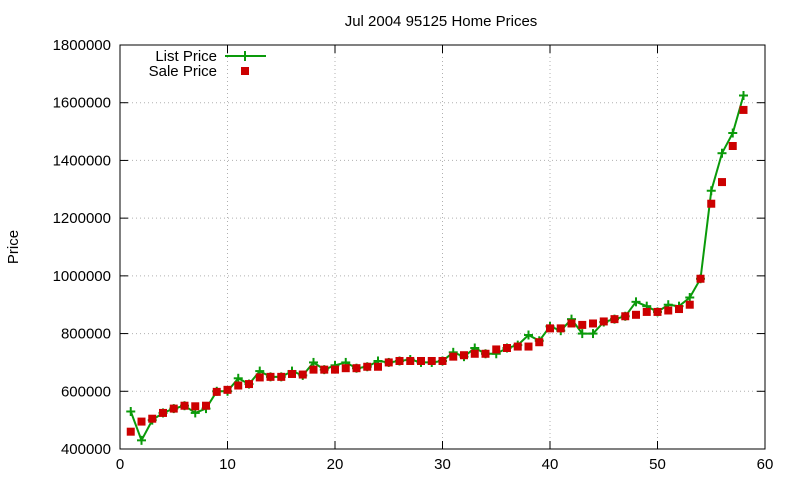 This screenshot has height=480, width=800. I want to click on y-tick-label: 800000, so click(86, 334).